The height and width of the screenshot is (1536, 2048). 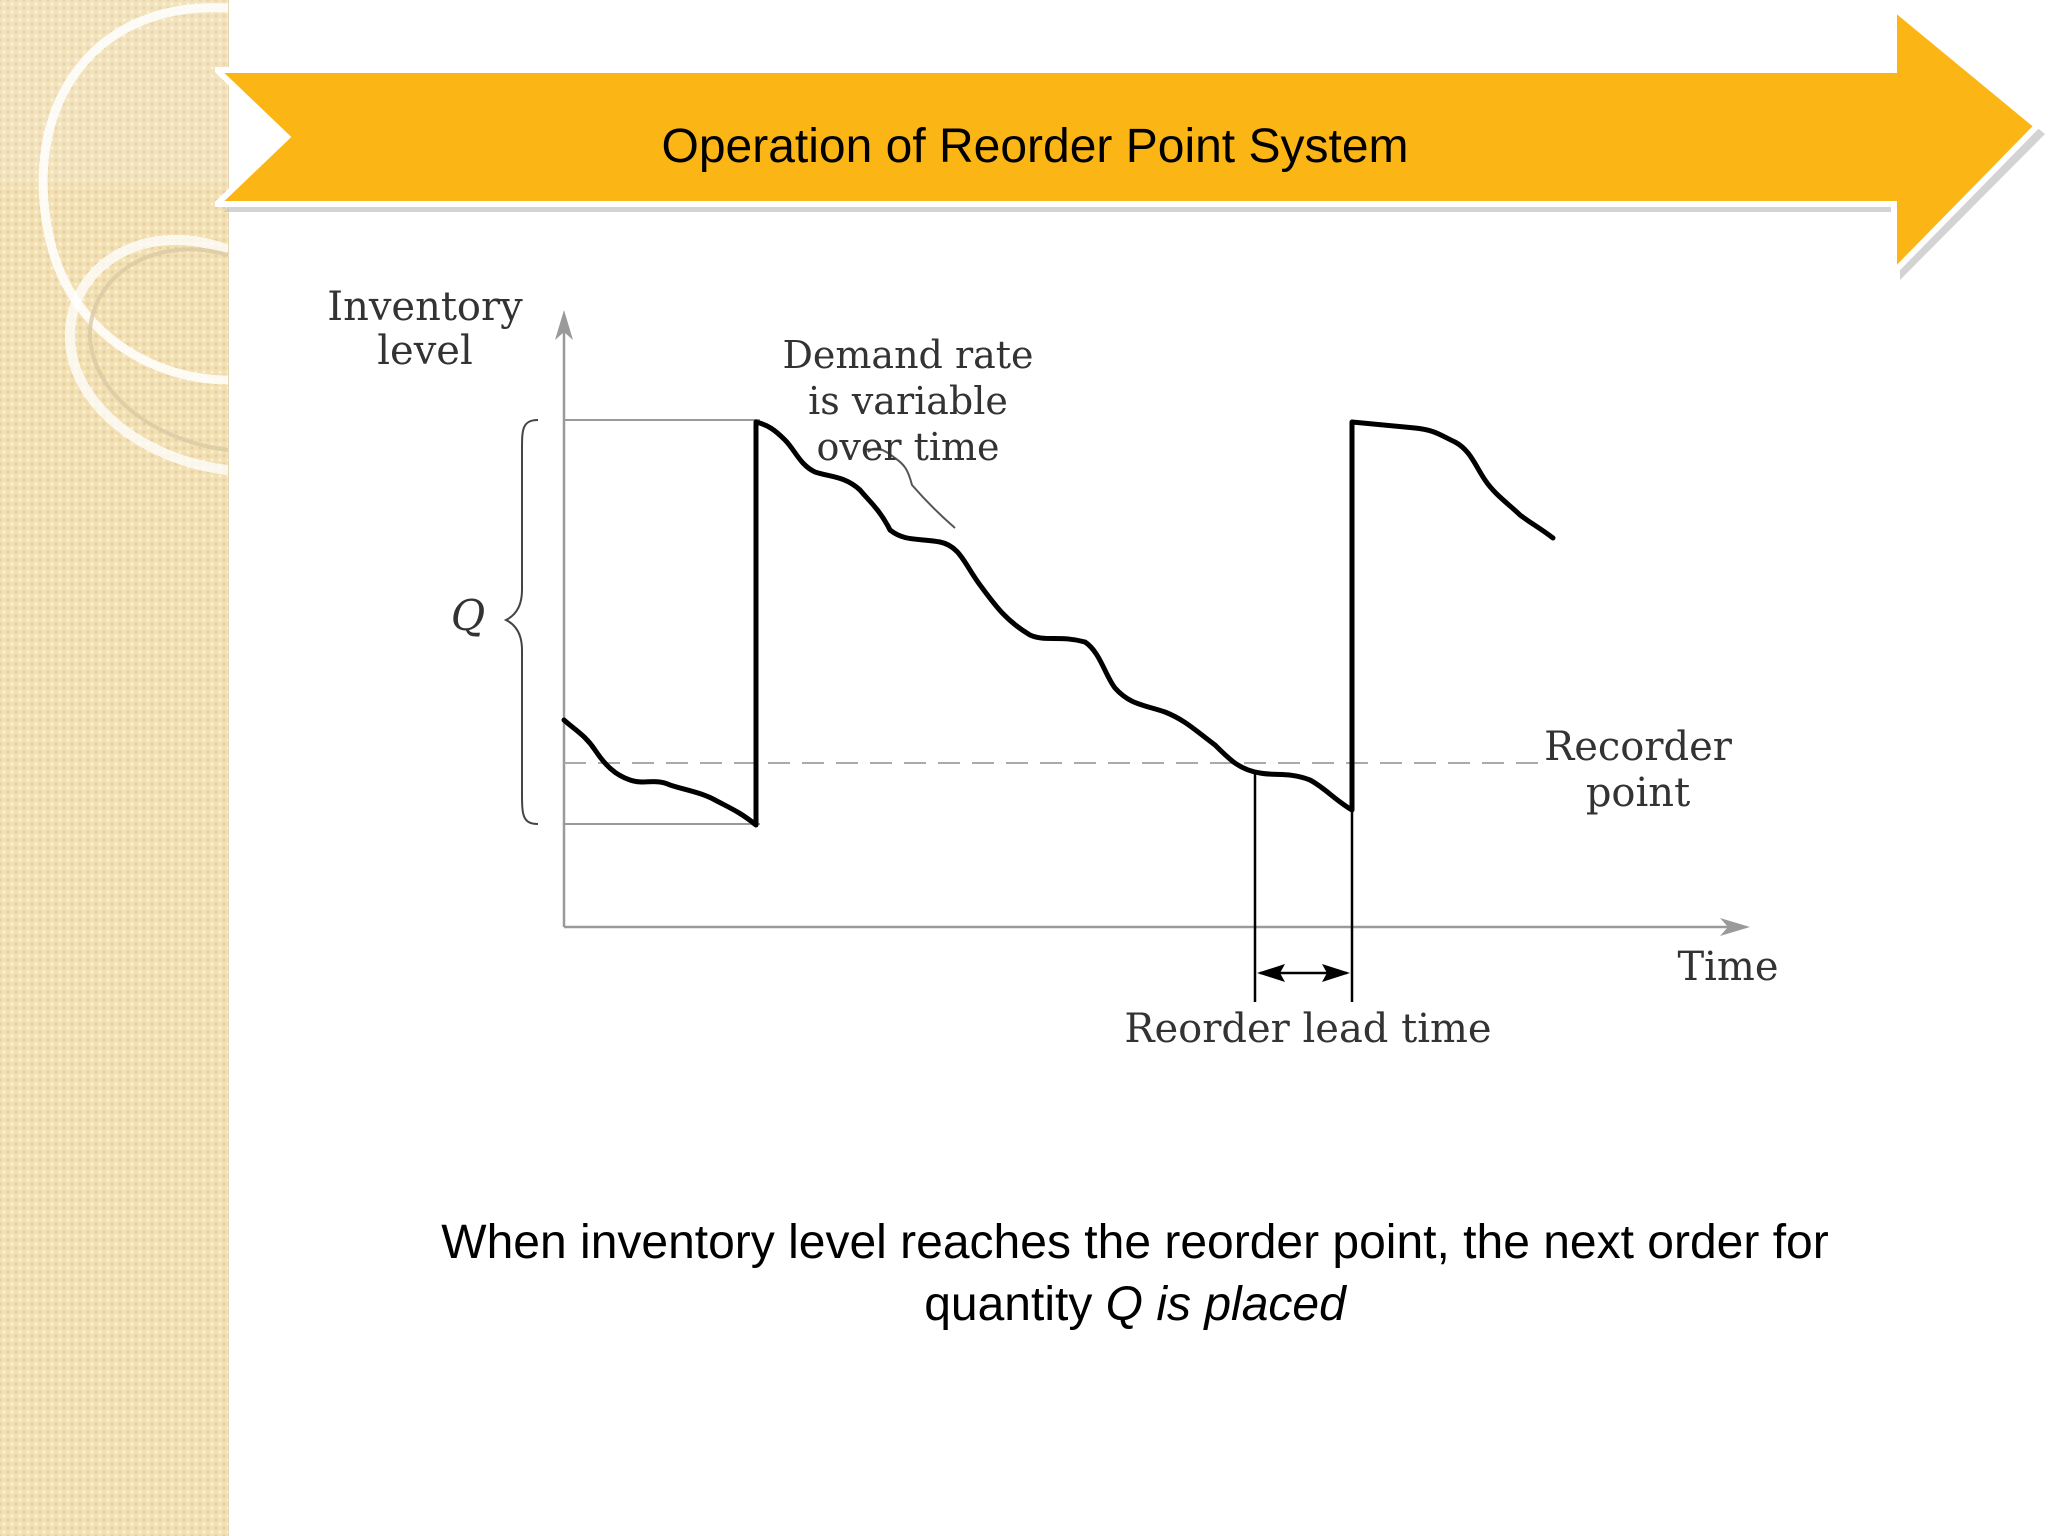 What do you see at coordinates (114, 768) in the screenshot?
I see `sidebar-decoration` at bounding box center [114, 768].